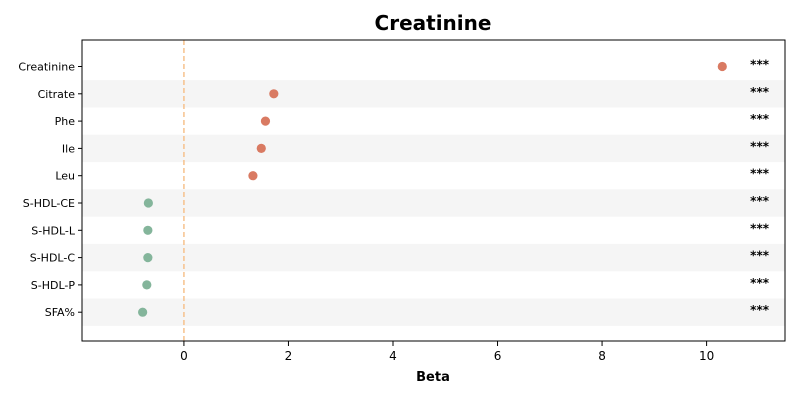 This screenshot has height=400, width=800. I want to click on x-axis: 0 2 4 6 8 10, so click(447, 352).